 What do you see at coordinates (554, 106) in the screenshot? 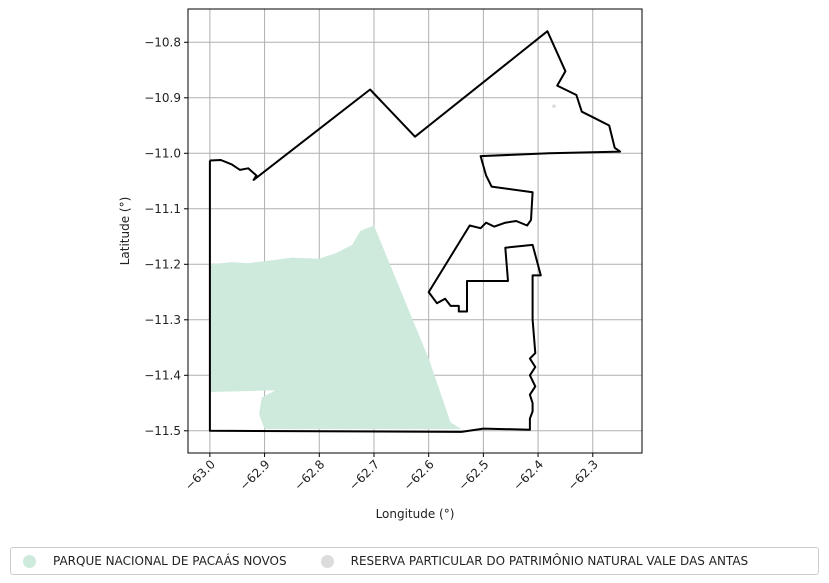
I see `area-reserva-vale-das-antas` at bounding box center [554, 106].